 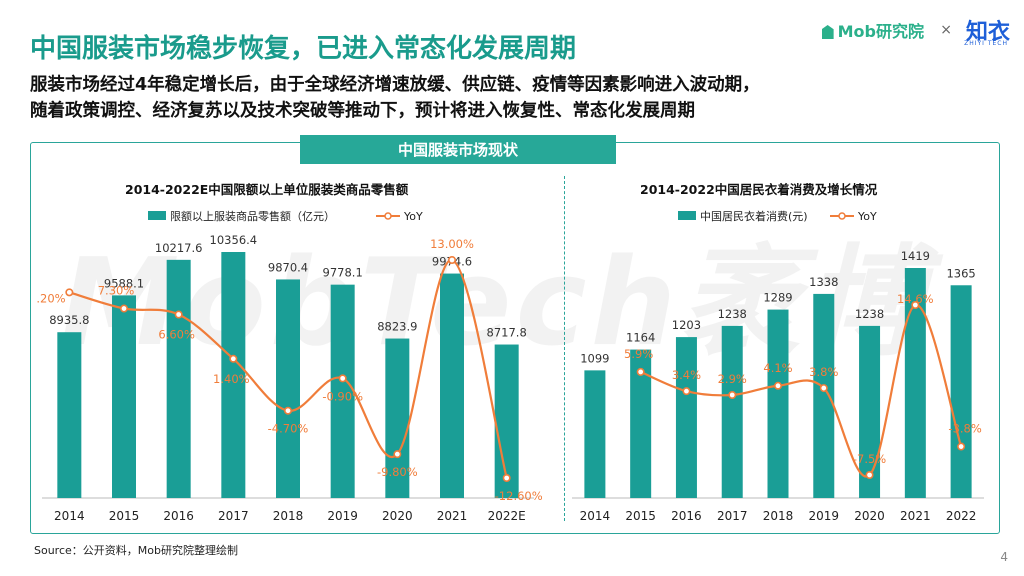 I want to click on right-bar-label: 1203, so click(x=686, y=325).